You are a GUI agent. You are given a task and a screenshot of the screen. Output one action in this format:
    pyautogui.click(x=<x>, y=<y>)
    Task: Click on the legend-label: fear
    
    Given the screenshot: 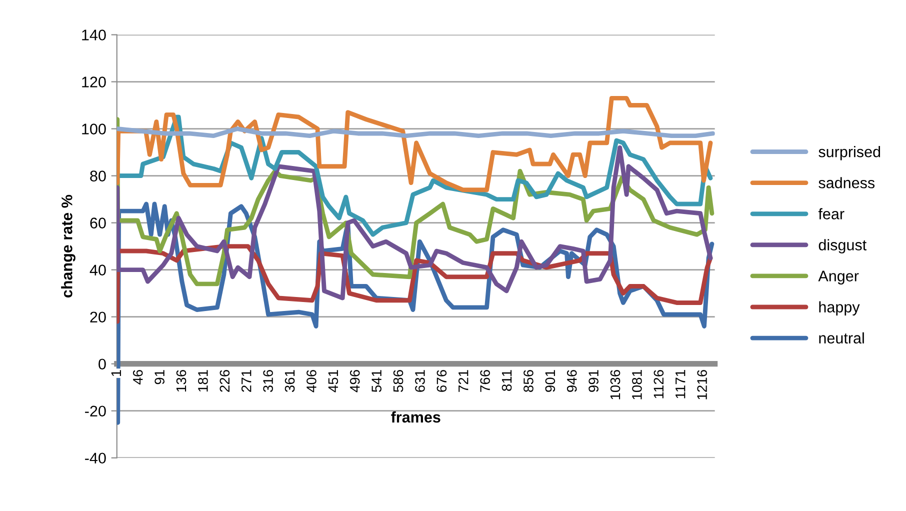 What is the action you would take?
    pyautogui.click(x=831, y=214)
    